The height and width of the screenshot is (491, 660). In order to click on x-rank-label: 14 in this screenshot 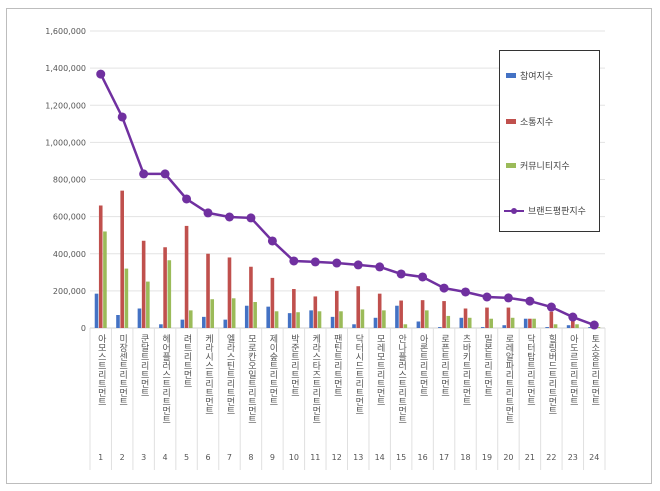, I will do `click(380, 457)`.